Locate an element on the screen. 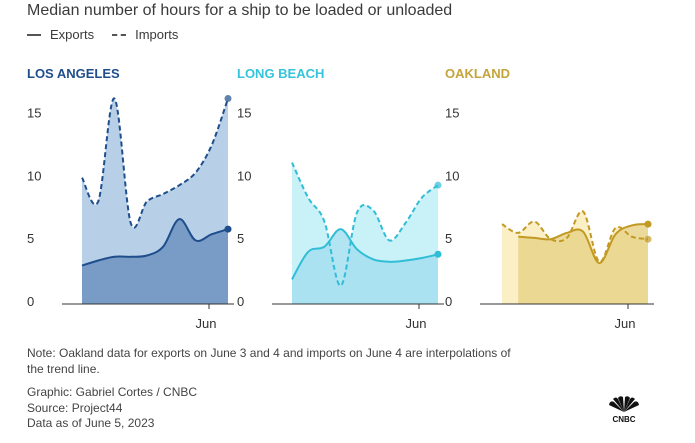  panel-title: LOS ANGELES is located at coordinates (73, 73).